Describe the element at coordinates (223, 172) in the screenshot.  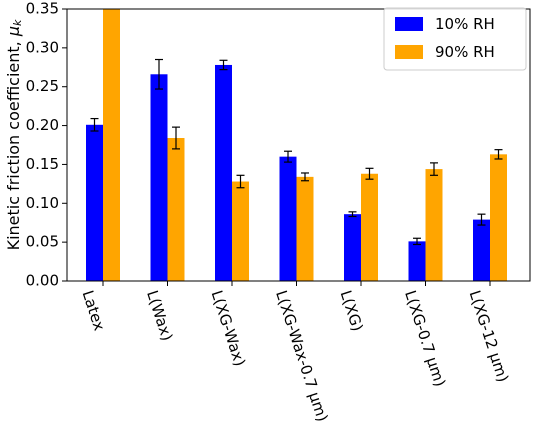
I see `bar-s0-c2` at that location.